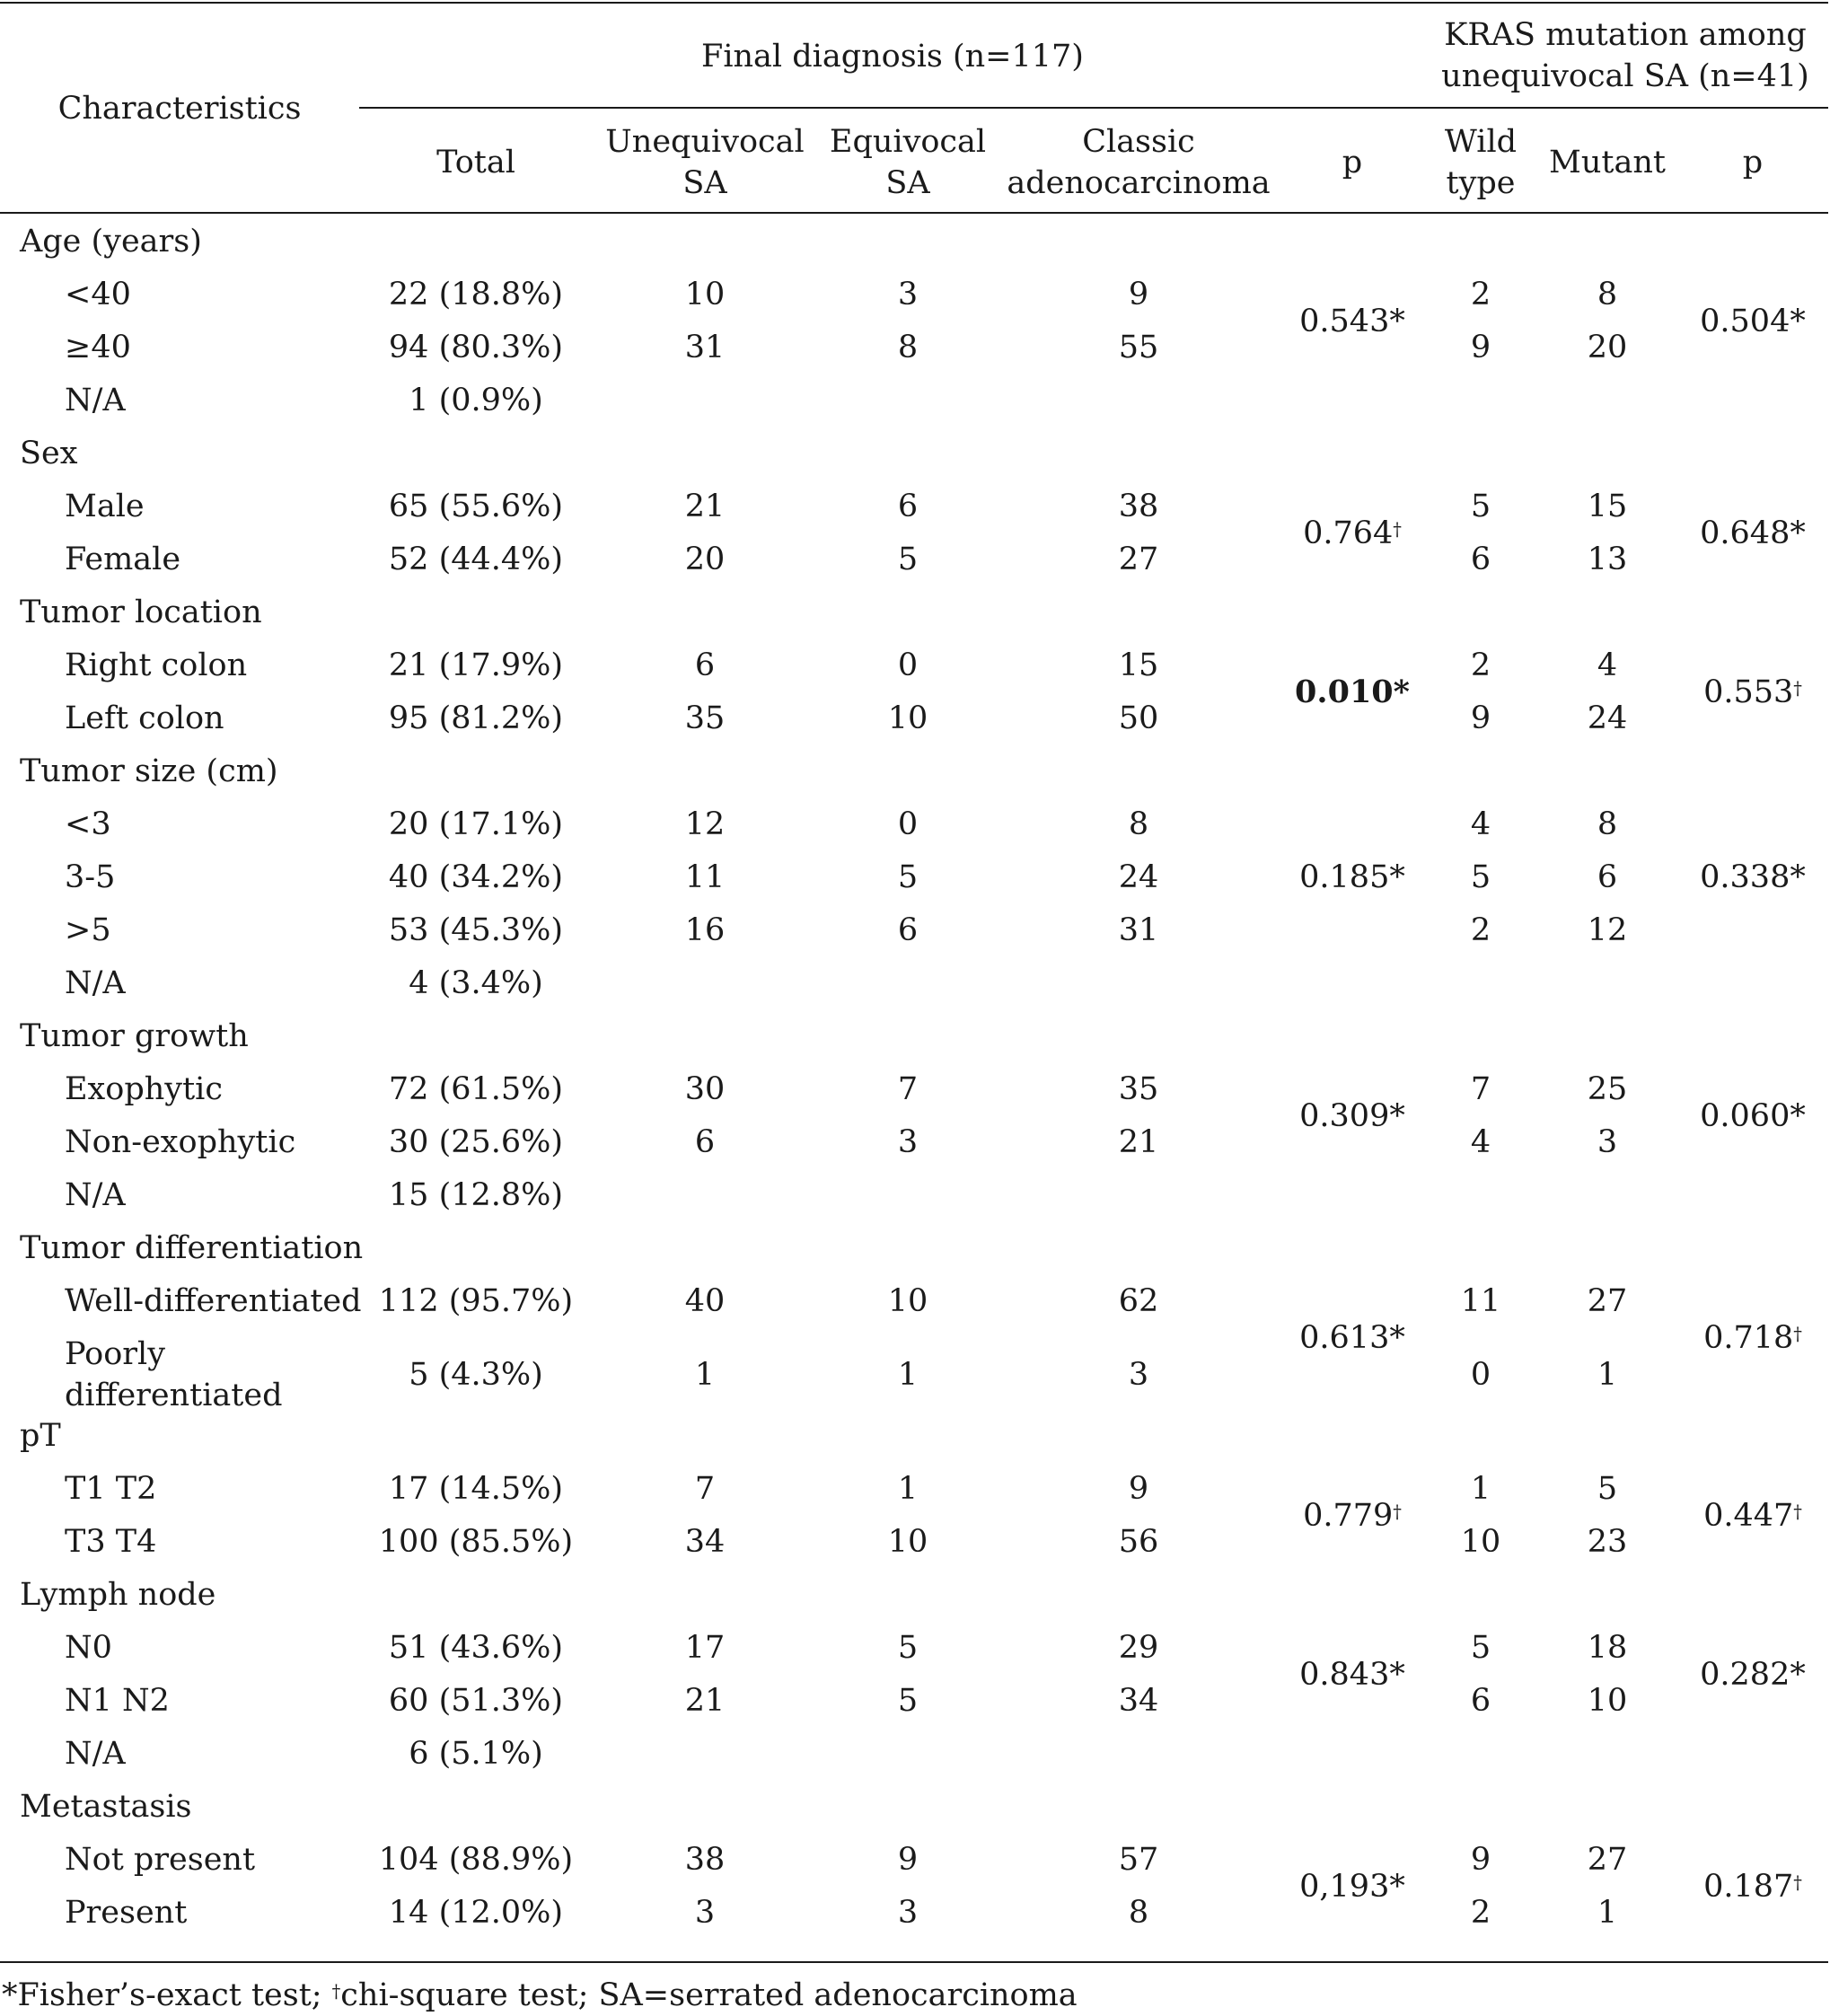  What do you see at coordinates (1138, 295) in the screenshot?
I see `cell-classic: 9` at bounding box center [1138, 295].